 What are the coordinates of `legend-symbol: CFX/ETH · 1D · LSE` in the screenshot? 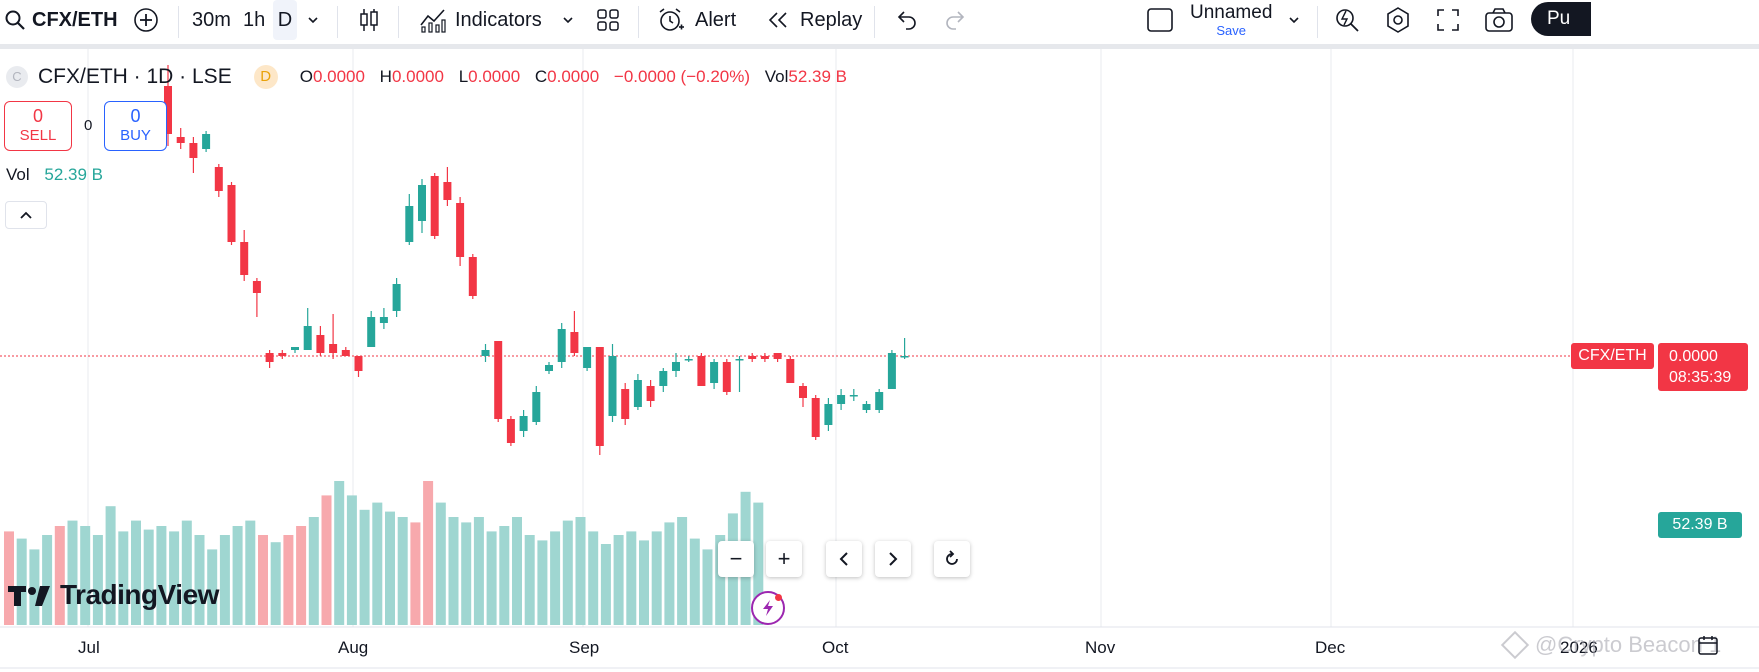 It's located at (135, 76).